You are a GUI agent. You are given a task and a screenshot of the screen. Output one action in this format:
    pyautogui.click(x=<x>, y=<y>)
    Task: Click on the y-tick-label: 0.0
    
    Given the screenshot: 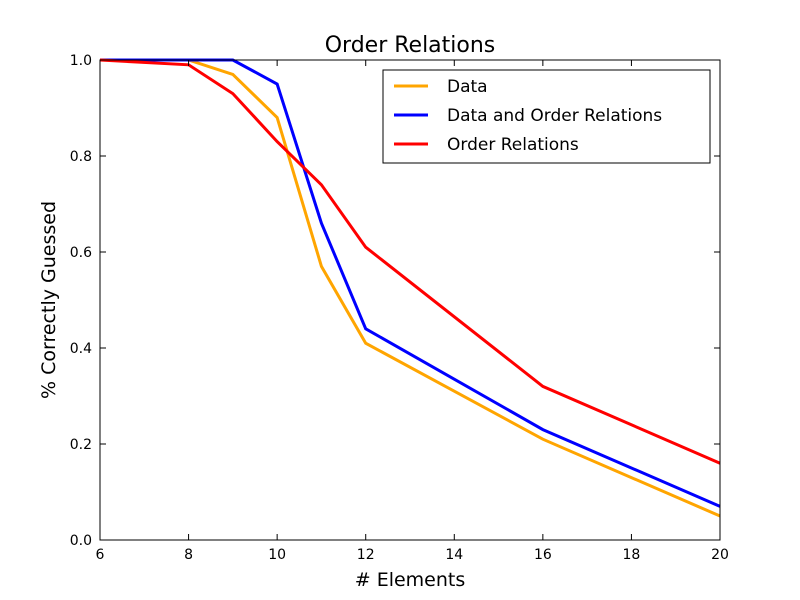 What is the action you would take?
    pyautogui.click(x=81, y=541)
    